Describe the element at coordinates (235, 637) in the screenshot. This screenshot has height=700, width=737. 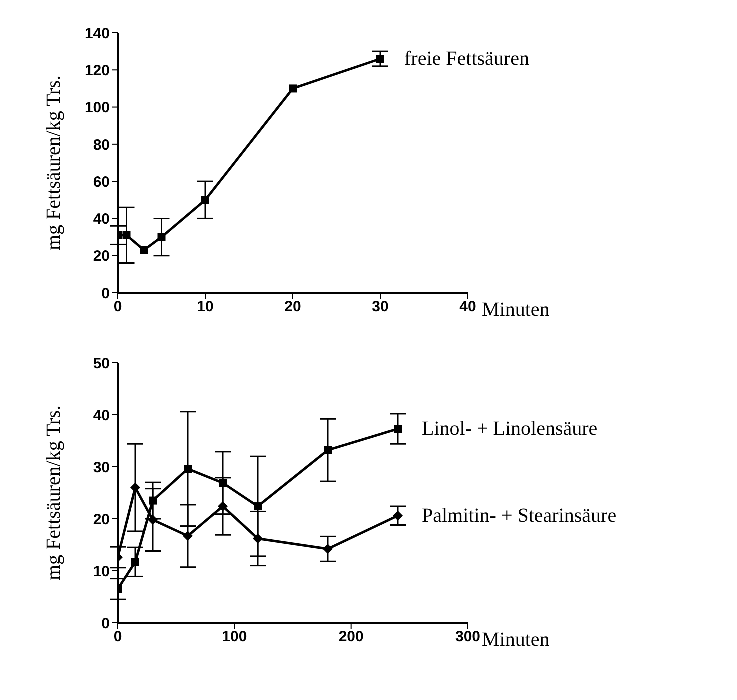
I see `x-tick-label: 100` at that location.